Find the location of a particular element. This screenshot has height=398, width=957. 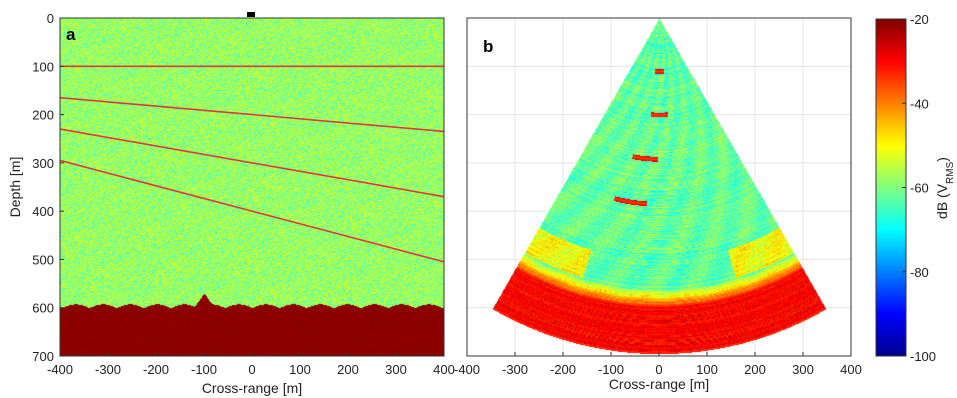

colorbar-label-main: dB (V is located at coordinates (942, 201).